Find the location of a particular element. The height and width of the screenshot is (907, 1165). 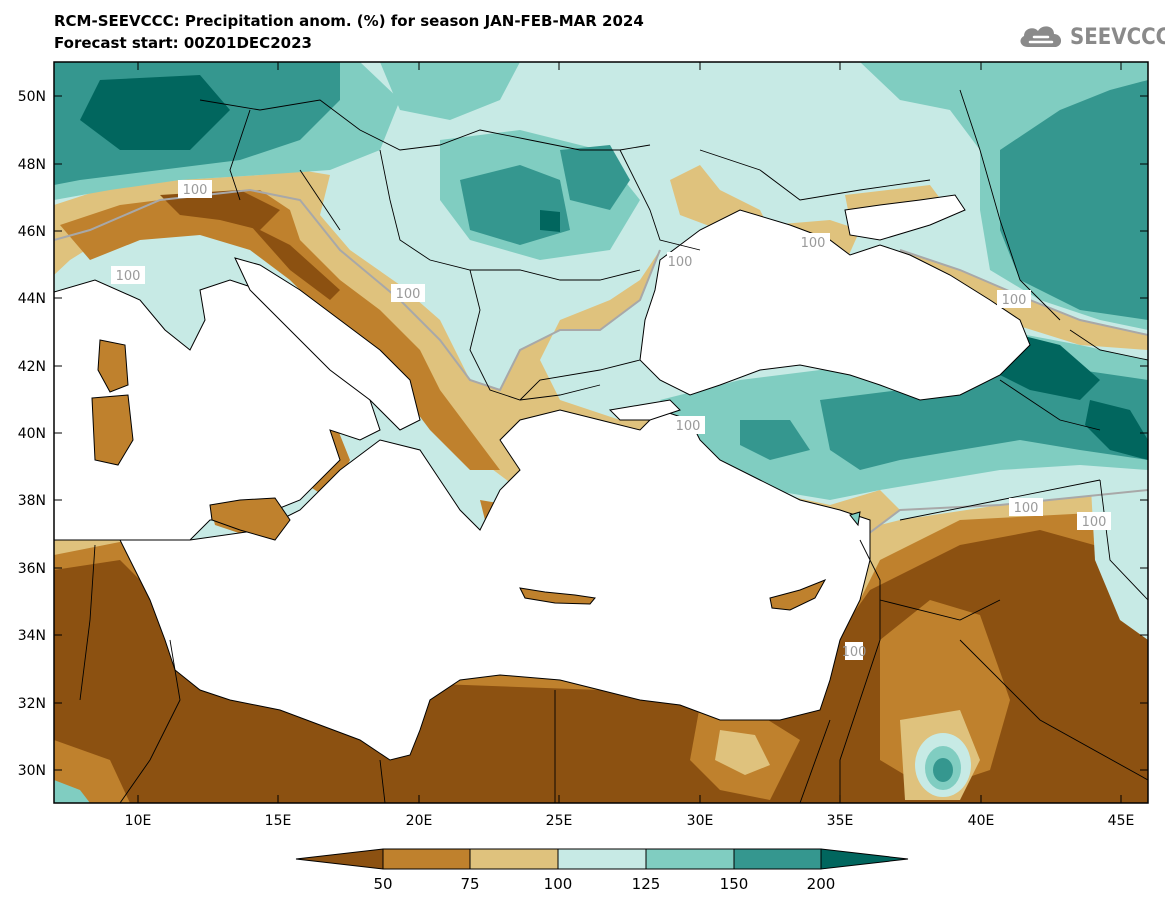

forecast-start: Forecast start: 00Z01DEC2023 is located at coordinates (183, 43).